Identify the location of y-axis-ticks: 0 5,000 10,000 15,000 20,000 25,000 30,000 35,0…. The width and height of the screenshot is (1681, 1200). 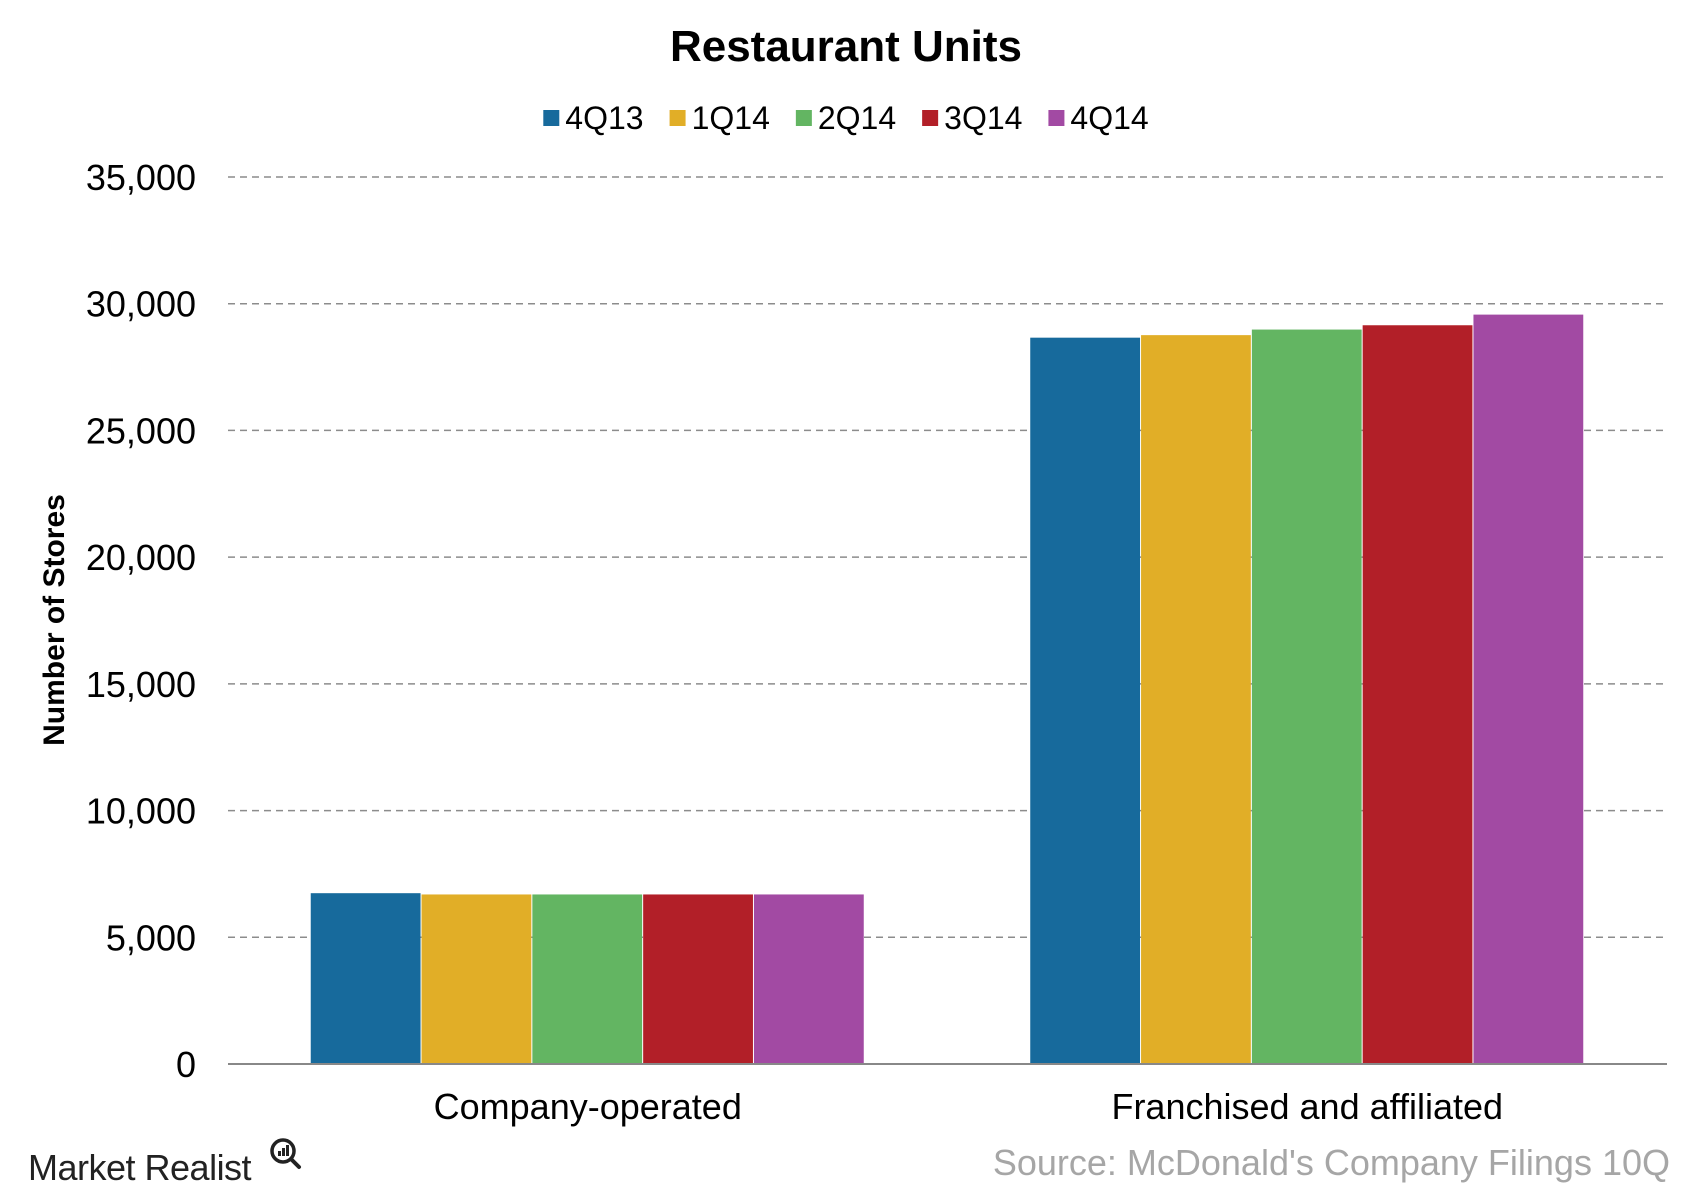
(141, 621).